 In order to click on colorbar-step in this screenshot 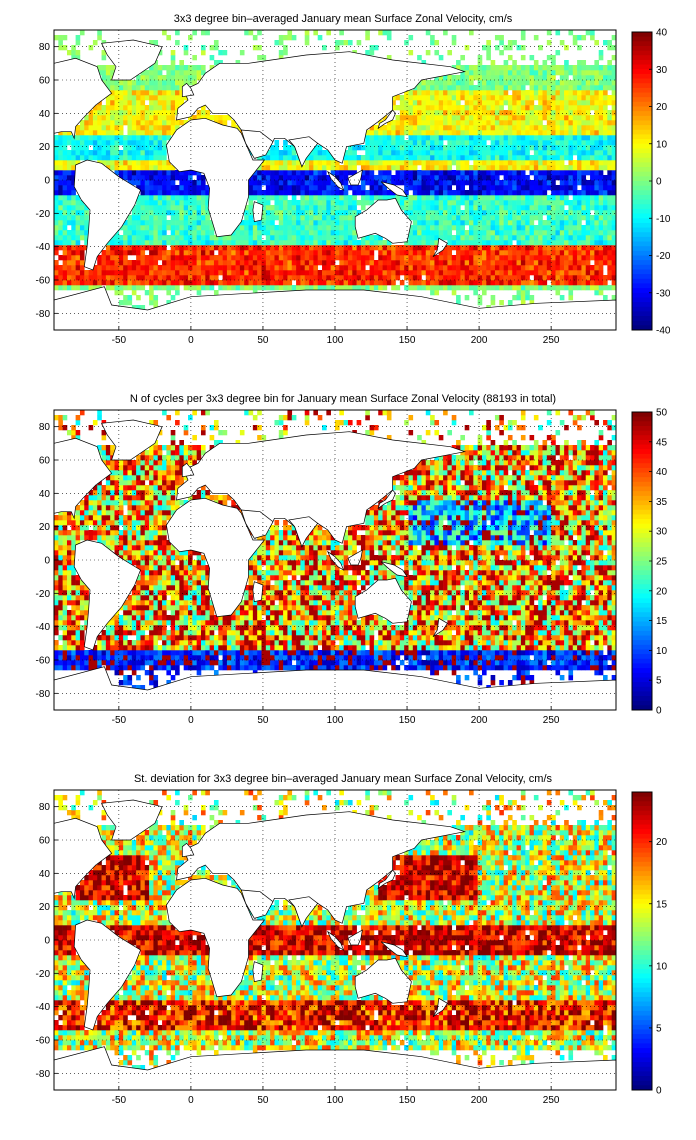, I will do `click(642, 160)`.